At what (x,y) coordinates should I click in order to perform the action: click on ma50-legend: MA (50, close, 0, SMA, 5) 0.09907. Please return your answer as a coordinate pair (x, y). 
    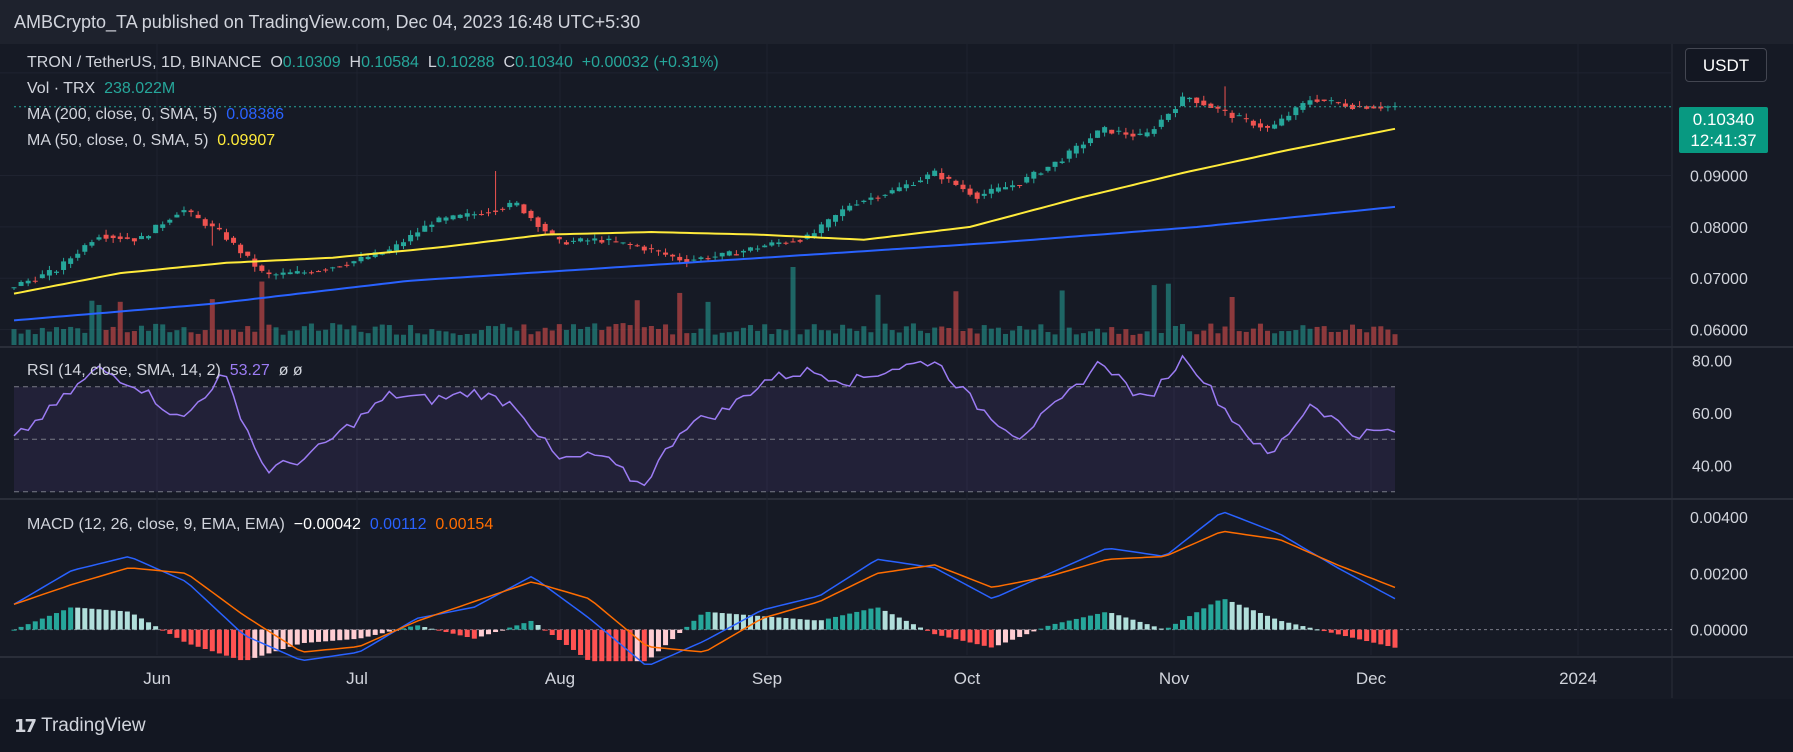
    Looking at the image, I should click on (151, 141).